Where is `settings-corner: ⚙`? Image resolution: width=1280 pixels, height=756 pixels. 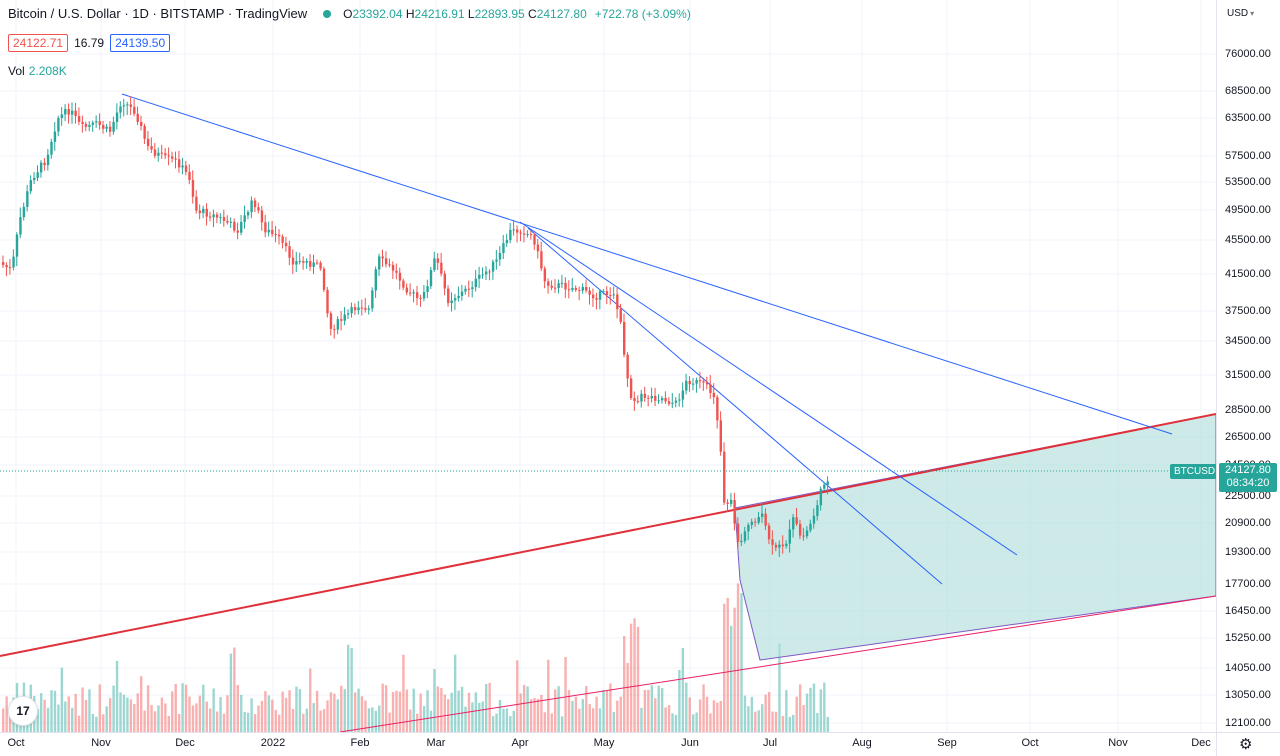
settings-corner: ⚙ is located at coordinates (1248, 744).